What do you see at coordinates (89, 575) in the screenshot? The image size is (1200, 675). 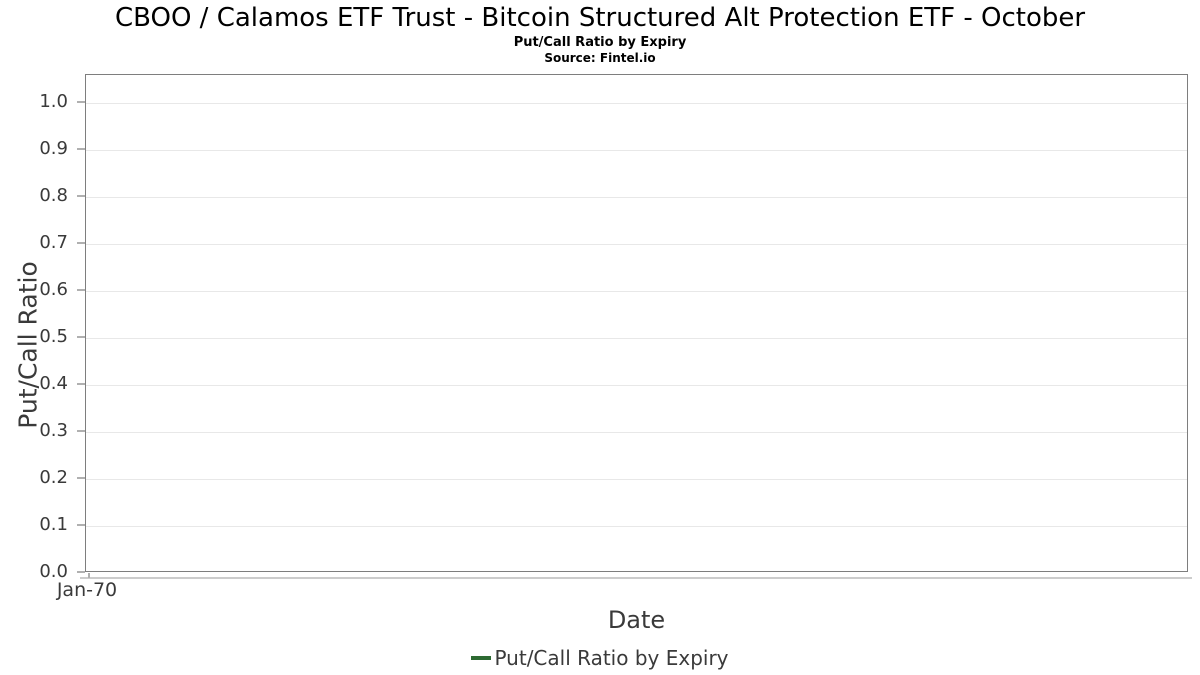 I see `x-tick-mark` at bounding box center [89, 575].